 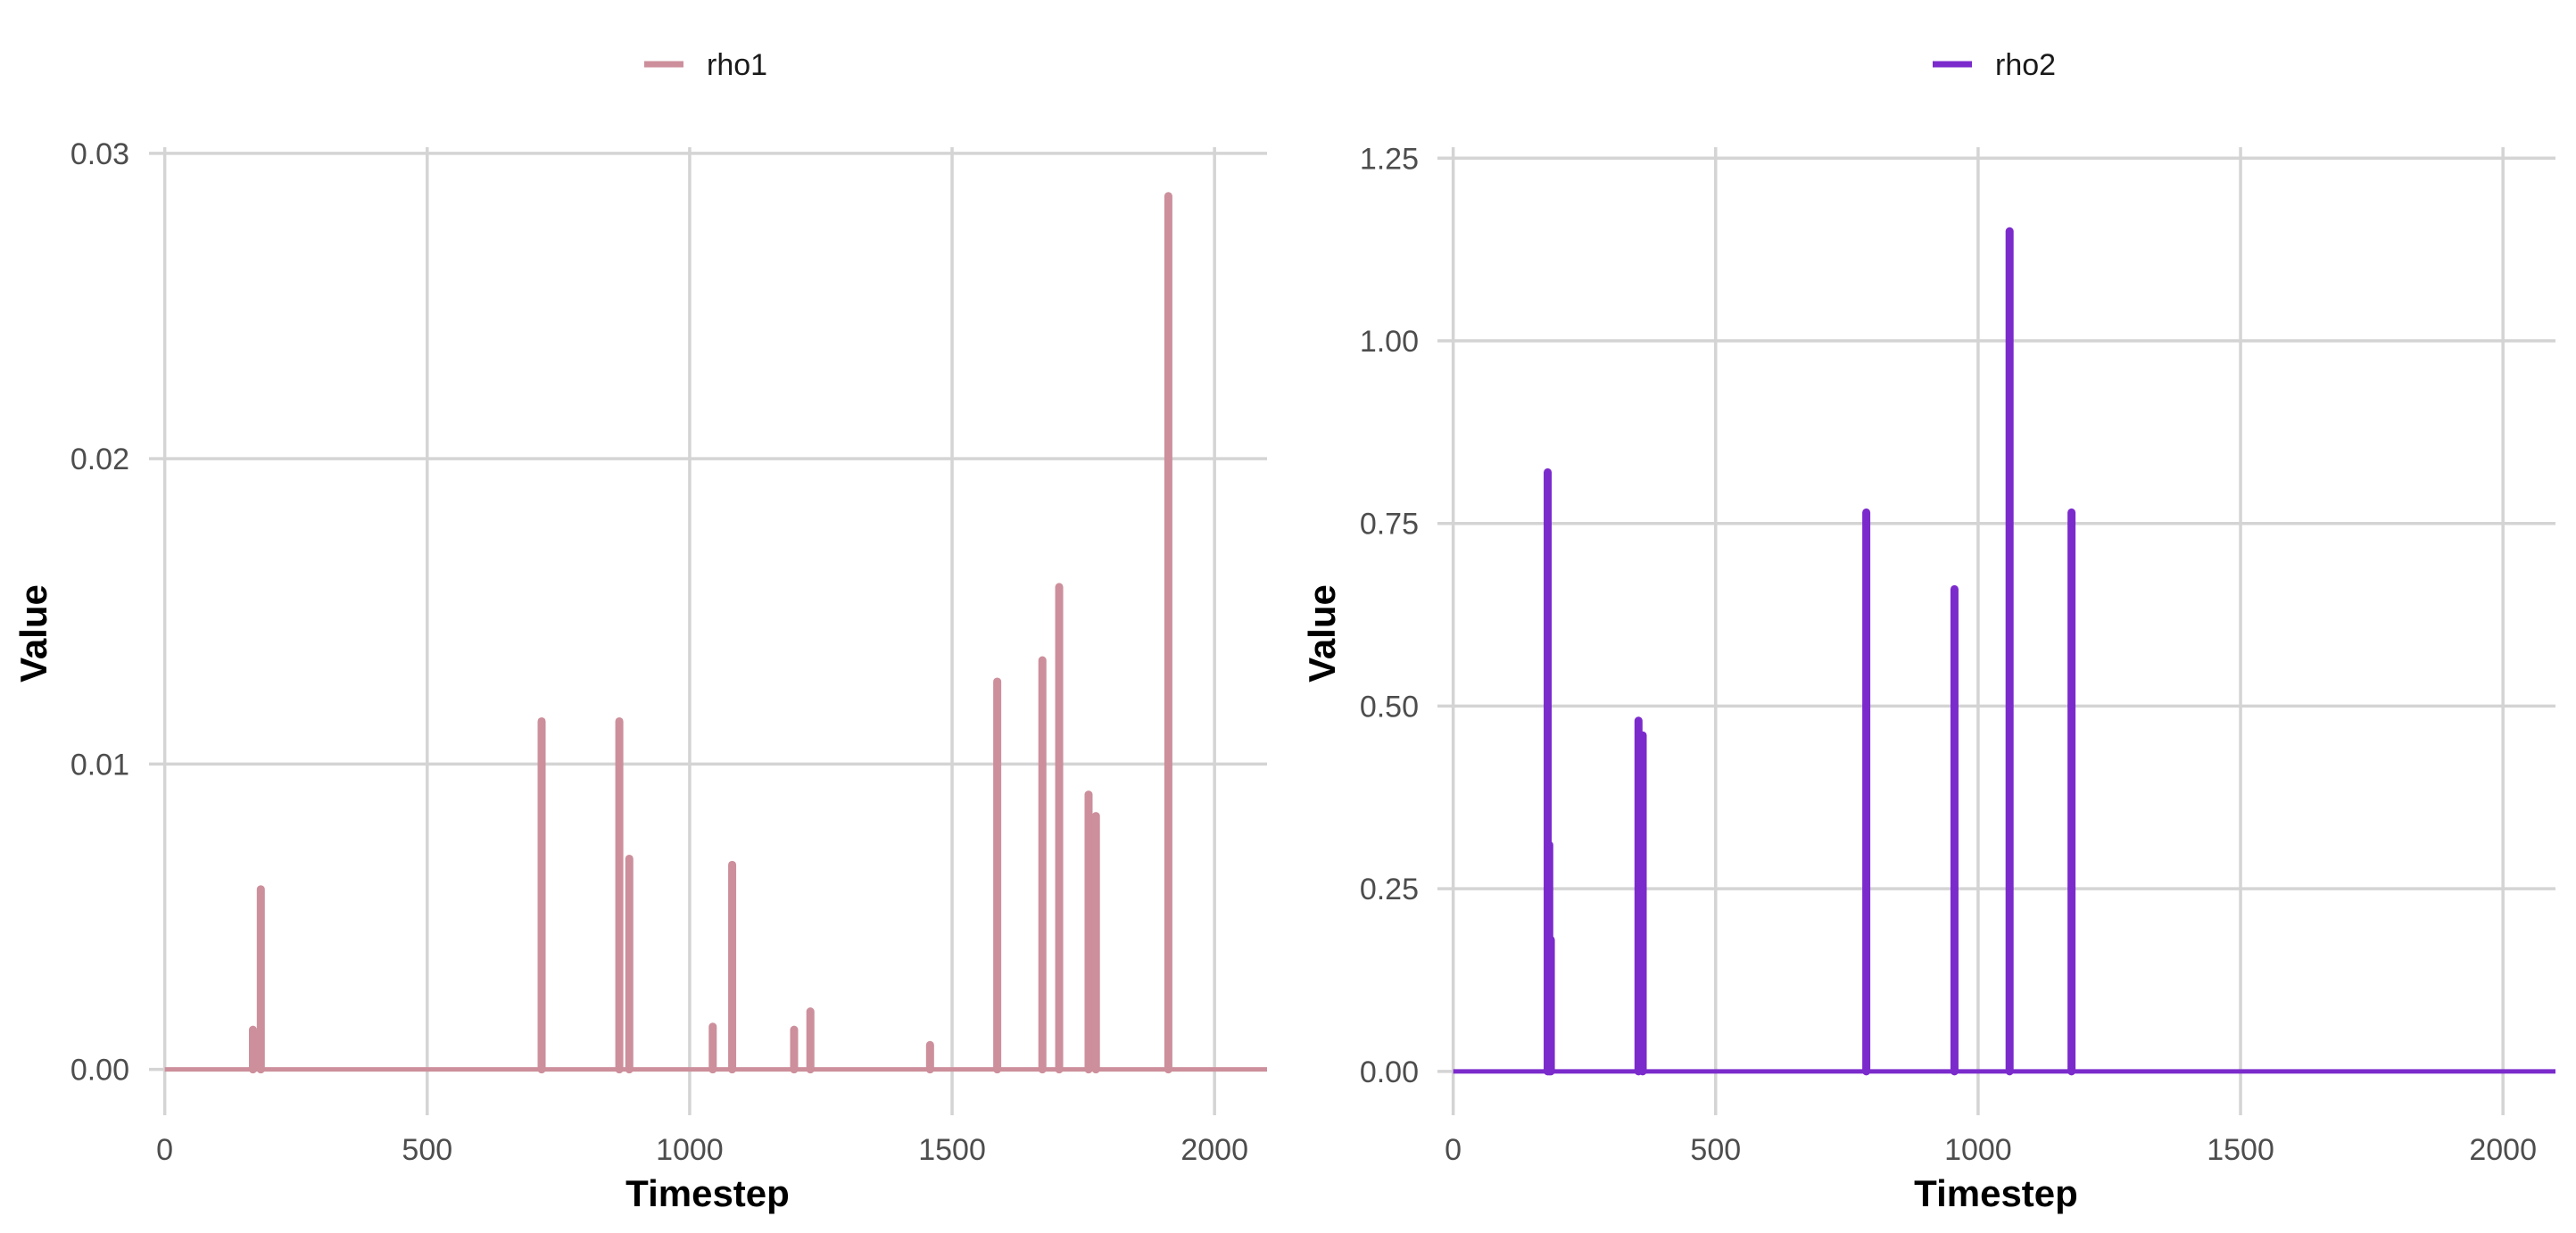 What do you see at coordinates (1389, 525) in the screenshot?
I see `y-tick-label: 0.75` at bounding box center [1389, 525].